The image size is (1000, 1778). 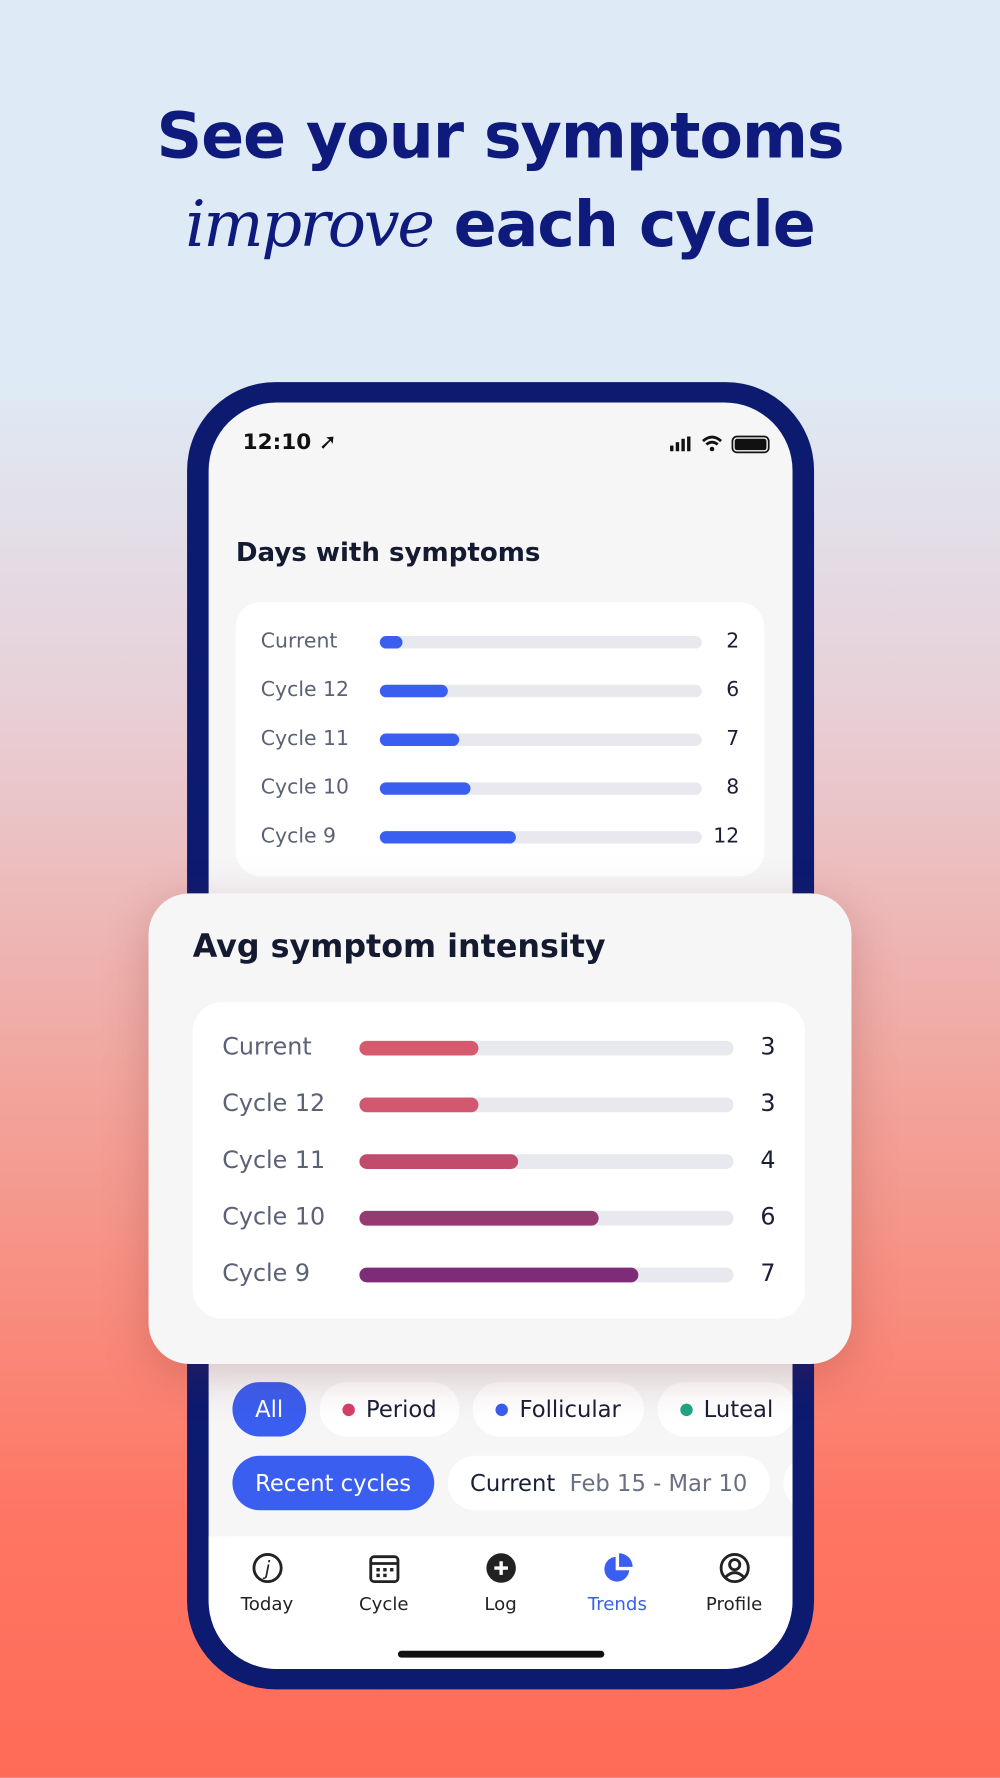 What do you see at coordinates (734, 1603) in the screenshot?
I see `tab-label: Profile` at bounding box center [734, 1603].